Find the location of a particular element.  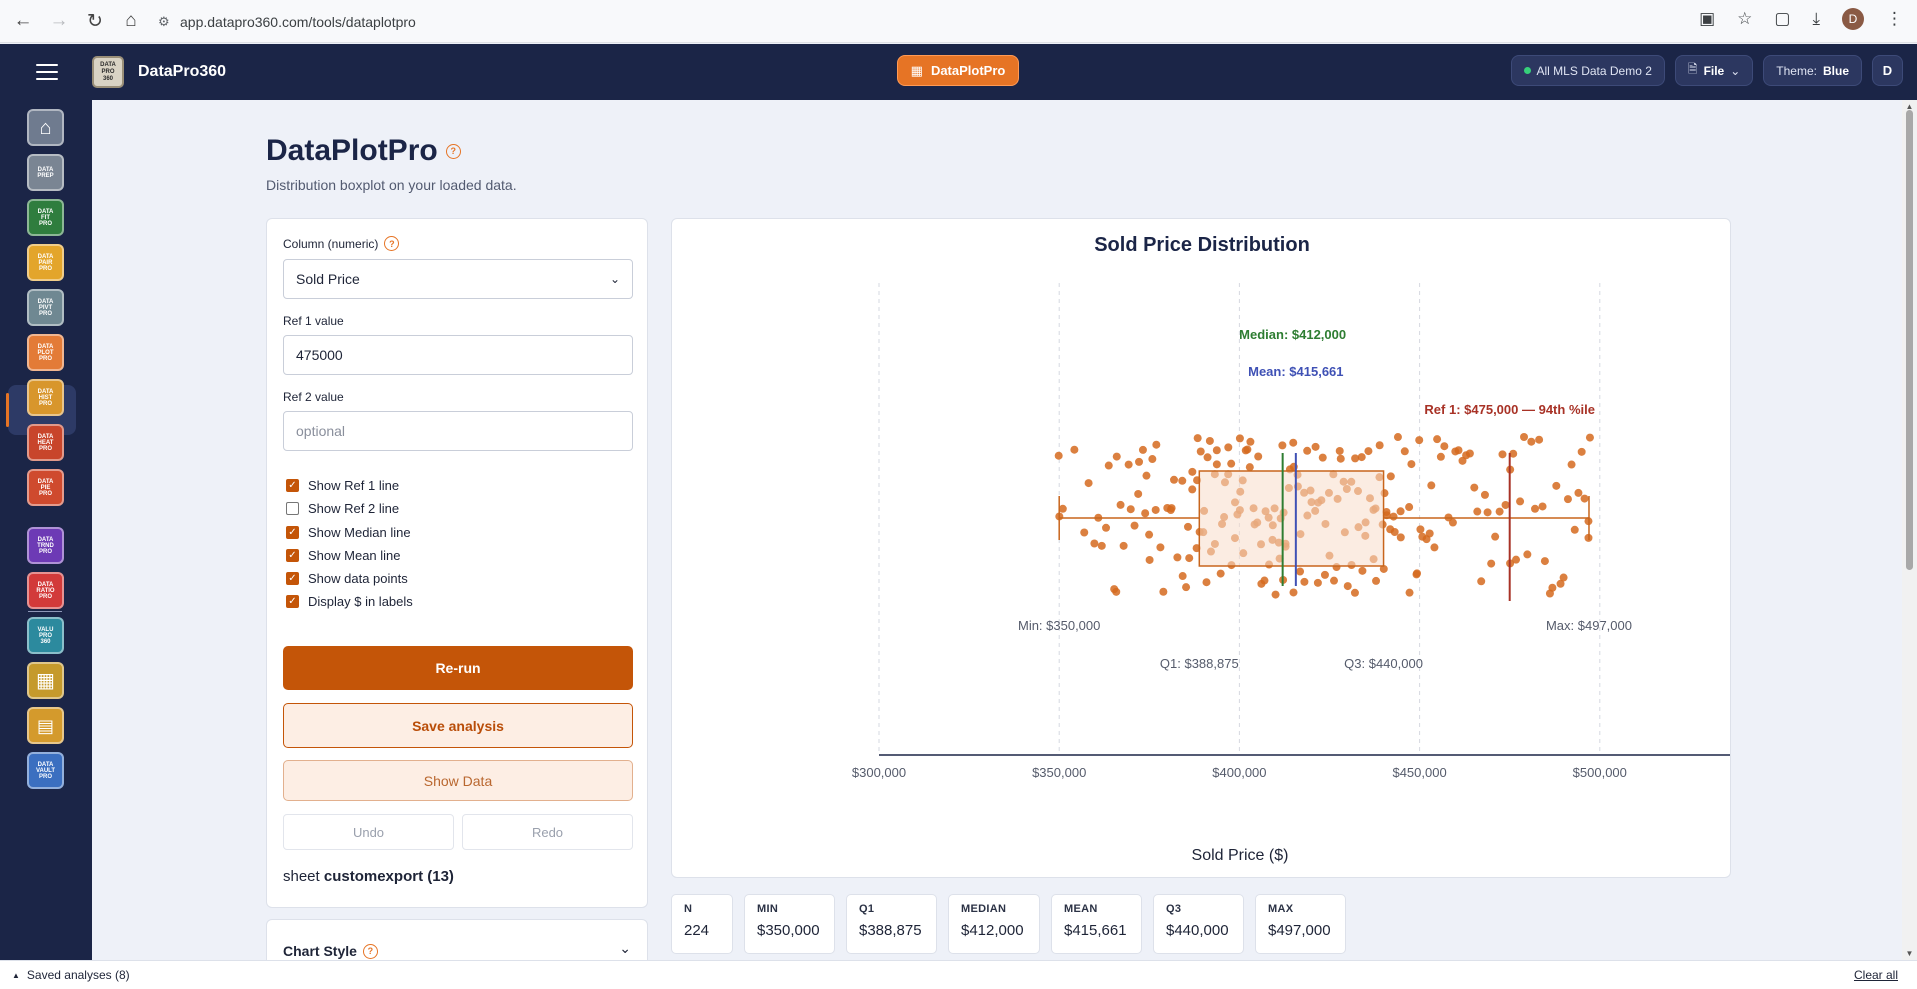

bookmark-star-icon: ☆ is located at coordinates (1745, 18).